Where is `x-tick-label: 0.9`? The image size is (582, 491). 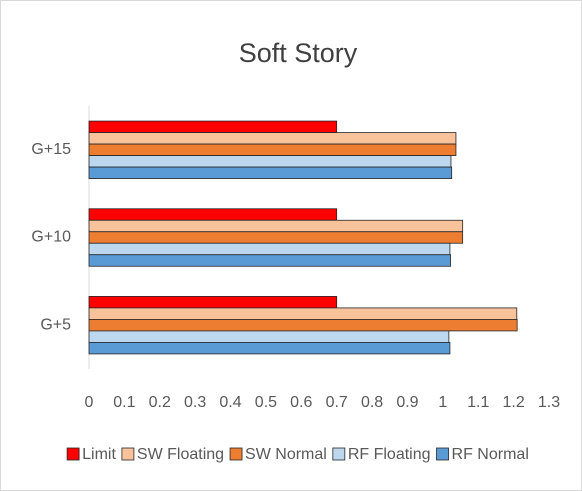 x-tick-label: 0.9 is located at coordinates (407, 402).